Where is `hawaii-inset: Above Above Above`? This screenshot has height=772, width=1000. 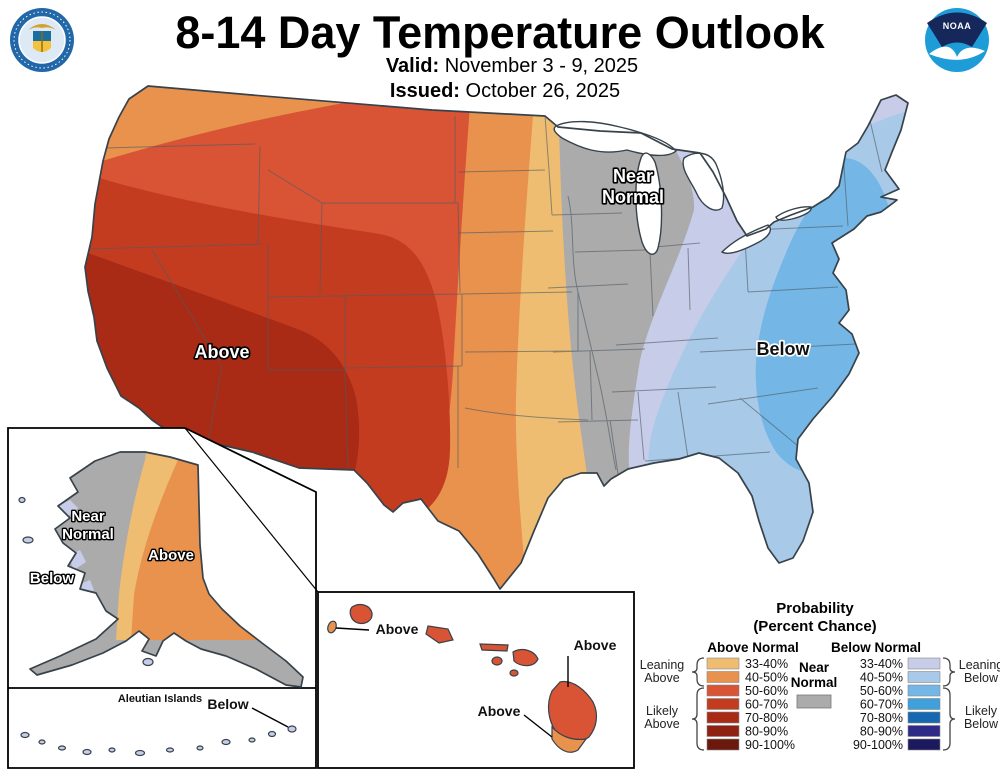 hawaii-inset: Above Above Above is located at coordinates (472, 678).